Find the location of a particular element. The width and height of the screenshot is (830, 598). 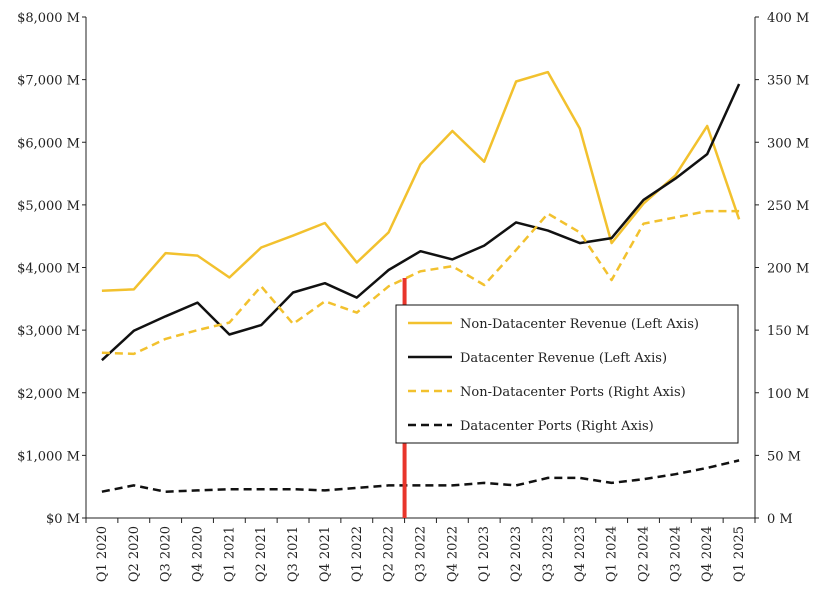

x-tick-label: Q4 2021 is located at coordinates (325, 554).